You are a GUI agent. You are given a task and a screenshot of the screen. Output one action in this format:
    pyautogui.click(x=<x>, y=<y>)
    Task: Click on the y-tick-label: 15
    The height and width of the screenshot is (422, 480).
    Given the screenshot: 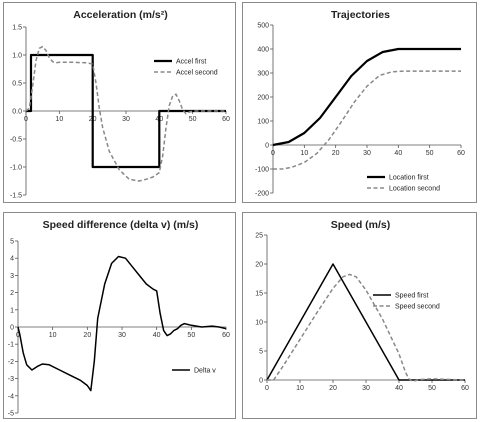 What is the action you would take?
    pyautogui.click(x=259, y=294)
    